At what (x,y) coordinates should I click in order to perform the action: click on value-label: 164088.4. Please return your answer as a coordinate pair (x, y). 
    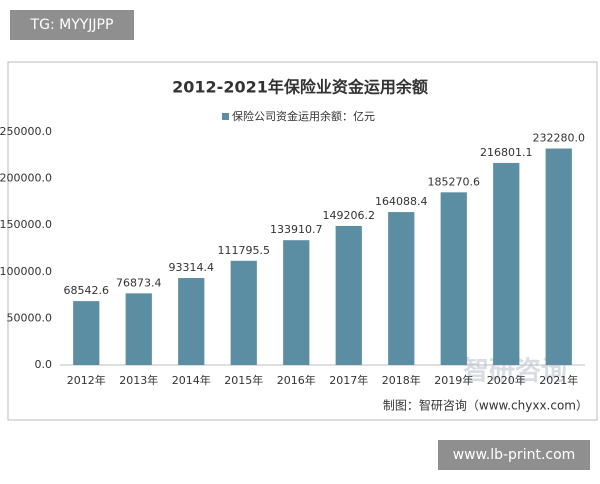
    Looking at the image, I should click on (401, 201).